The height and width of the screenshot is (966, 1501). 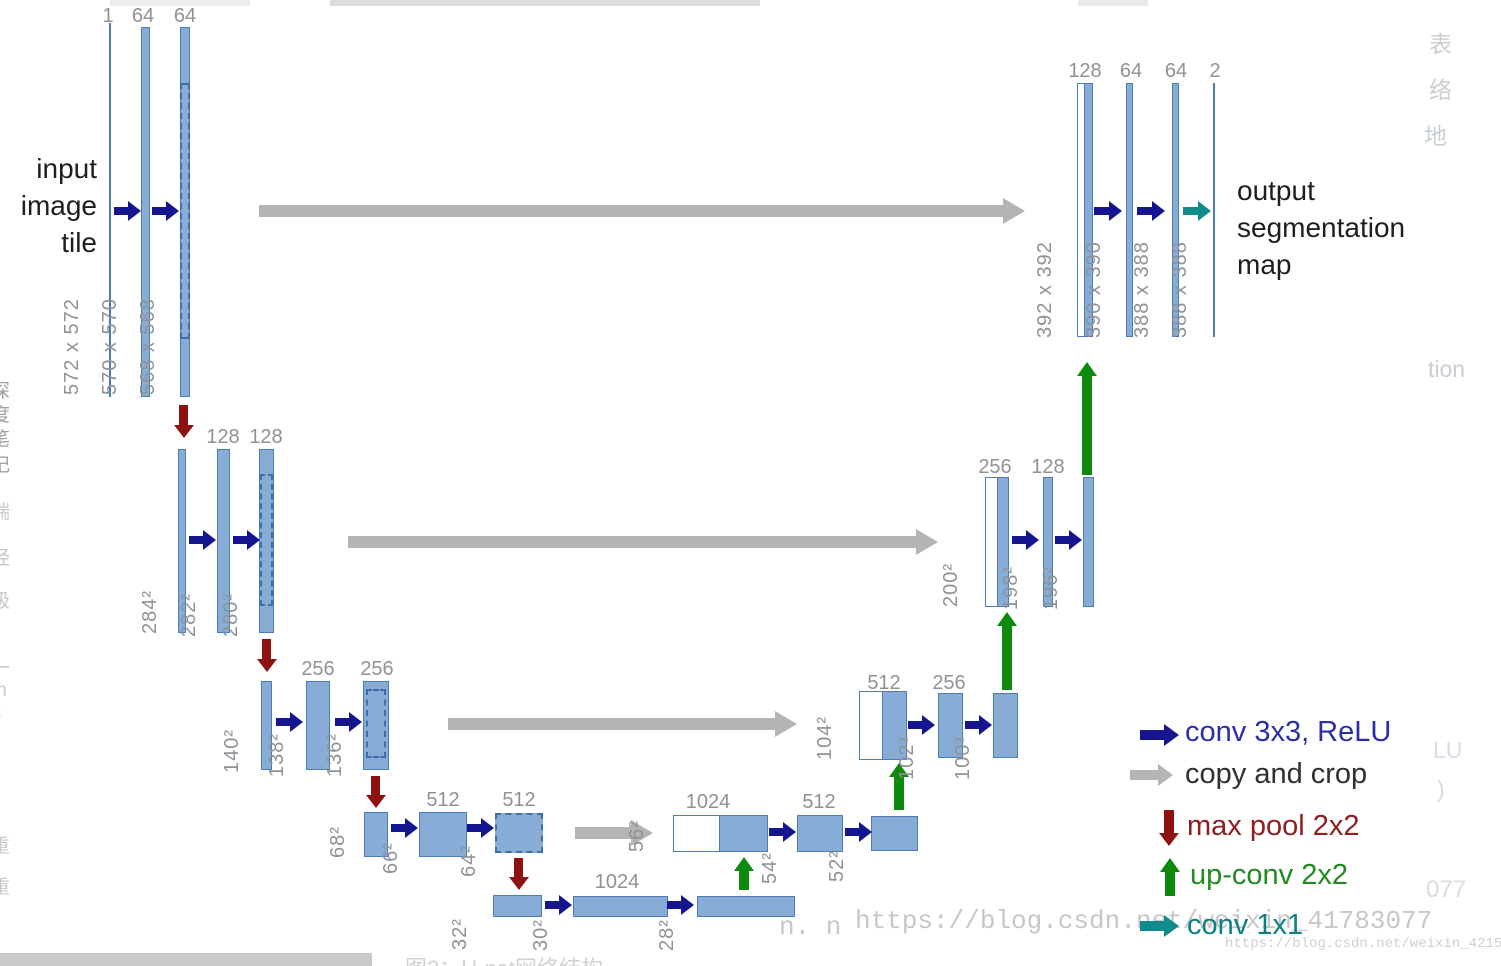 What do you see at coordinates (810, 927) in the screenshot?
I see `watermark-fragment: n. n` at bounding box center [810, 927].